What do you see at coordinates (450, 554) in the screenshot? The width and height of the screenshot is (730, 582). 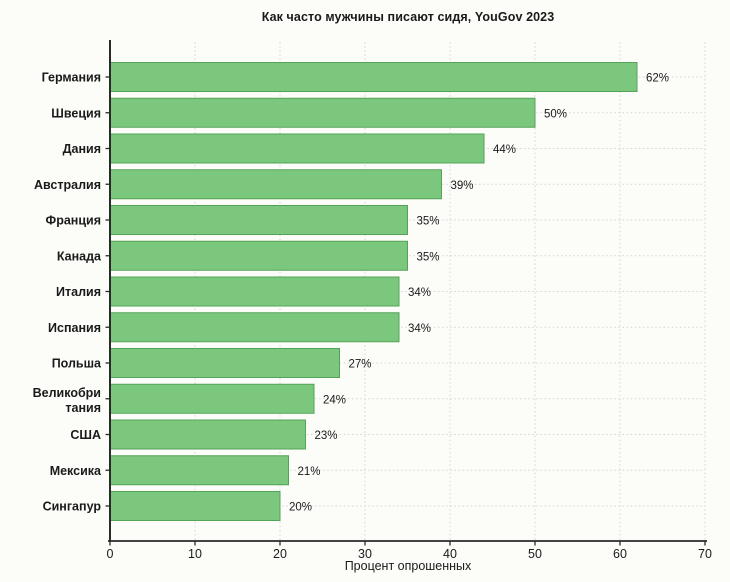 I see `x-tick-label: 40` at bounding box center [450, 554].